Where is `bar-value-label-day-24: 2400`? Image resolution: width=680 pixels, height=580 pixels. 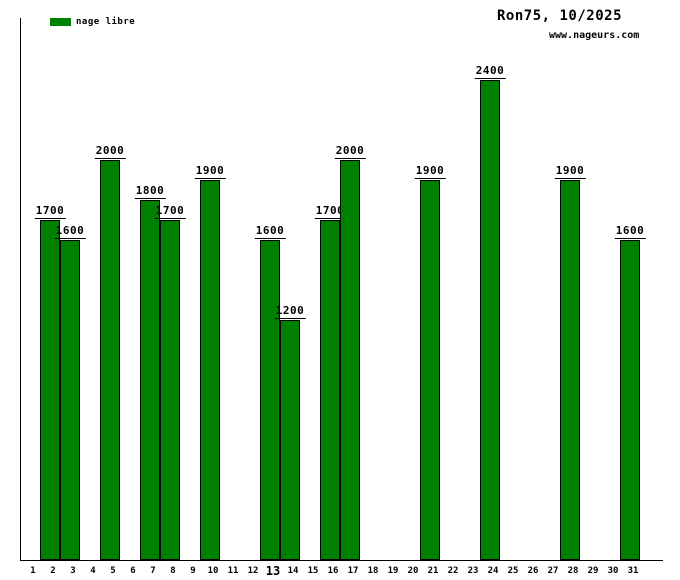
bar-value-label-day-24: 2400 is located at coordinates (490, 71).